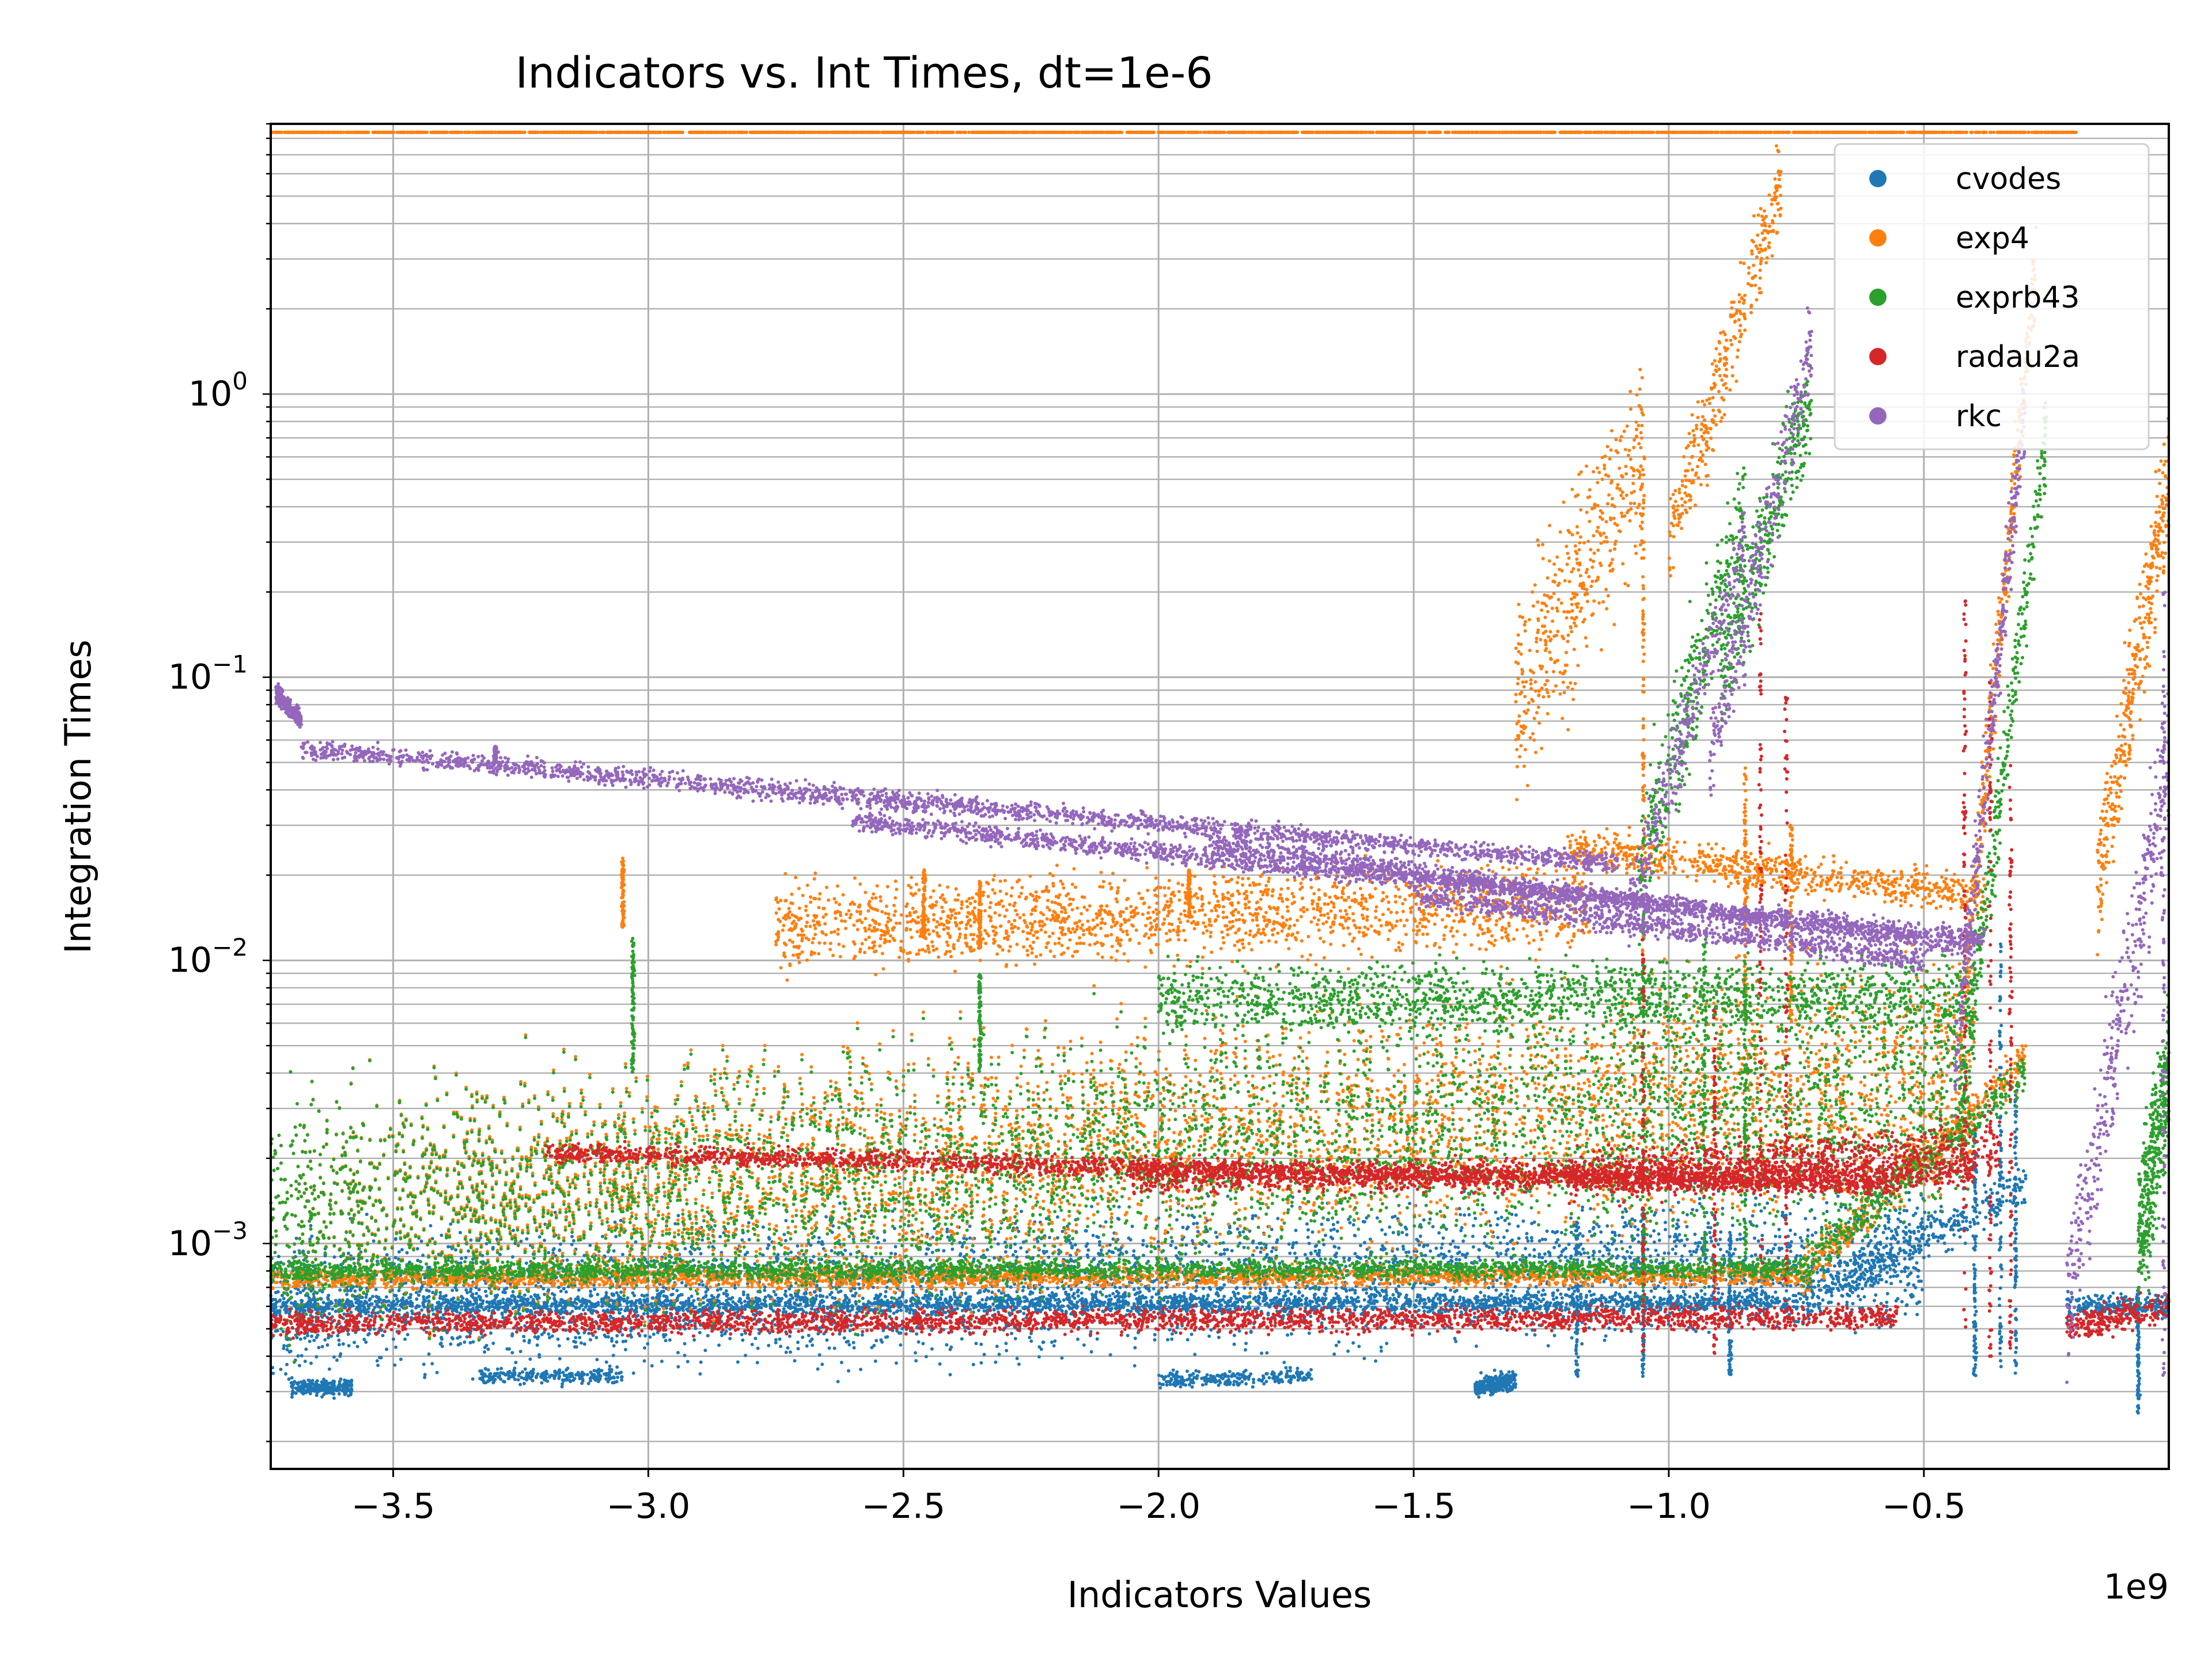 This screenshot has height=1659, width=2212. Describe the element at coordinates (1878, 238) in the screenshot. I see `legend-marker-exp4` at that location.